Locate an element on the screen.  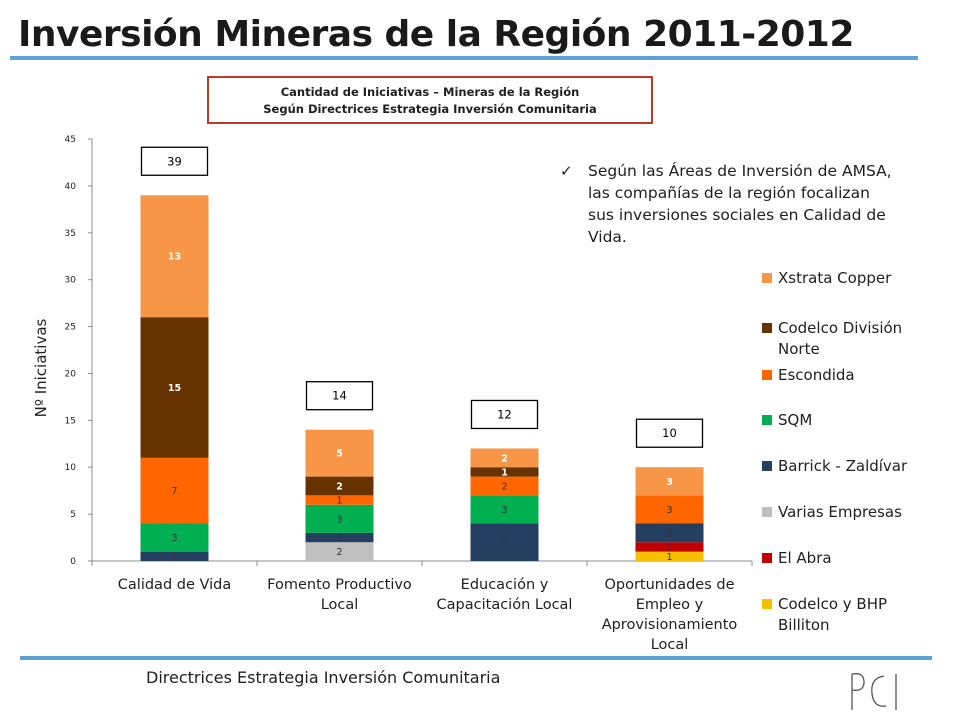
legend-label-line: El Abra is located at coordinates (805, 558).